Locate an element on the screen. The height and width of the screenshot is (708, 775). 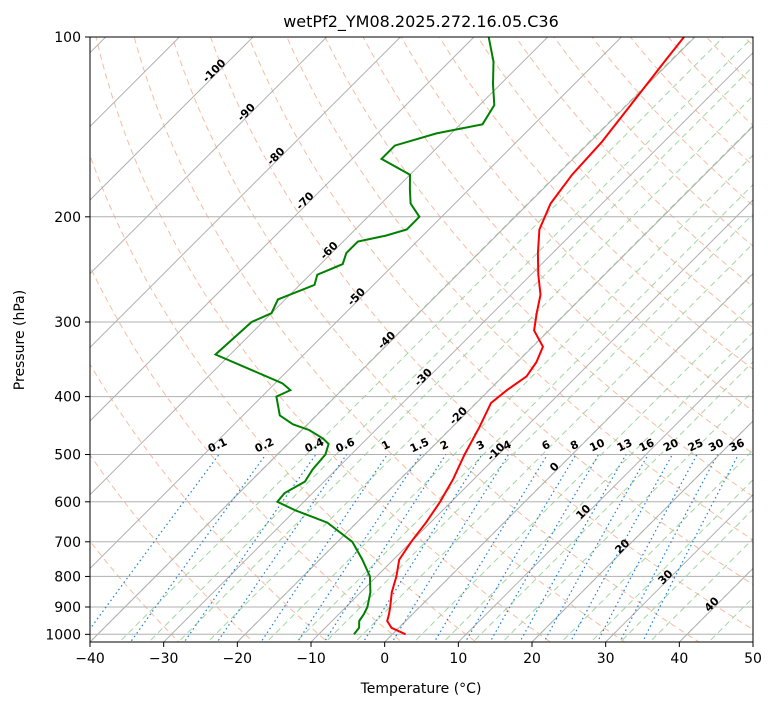
mixing-ratio-label: 16 is located at coordinates (647, 445).